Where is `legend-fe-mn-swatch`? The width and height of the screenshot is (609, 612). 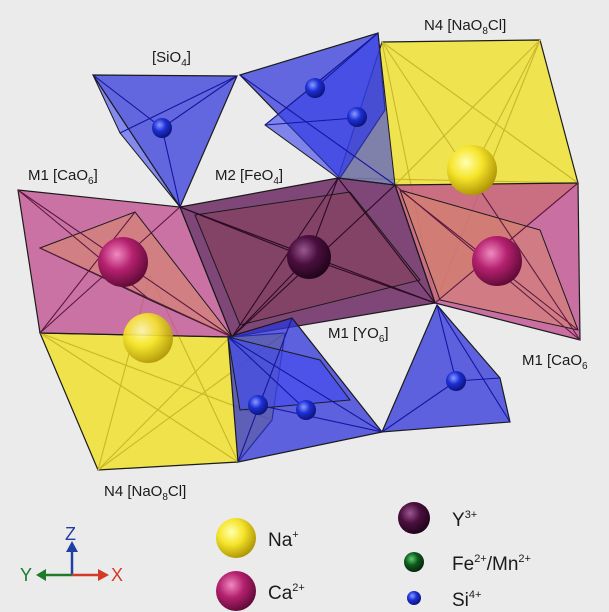
legend-fe-mn-swatch is located at coordinates (414, 562).